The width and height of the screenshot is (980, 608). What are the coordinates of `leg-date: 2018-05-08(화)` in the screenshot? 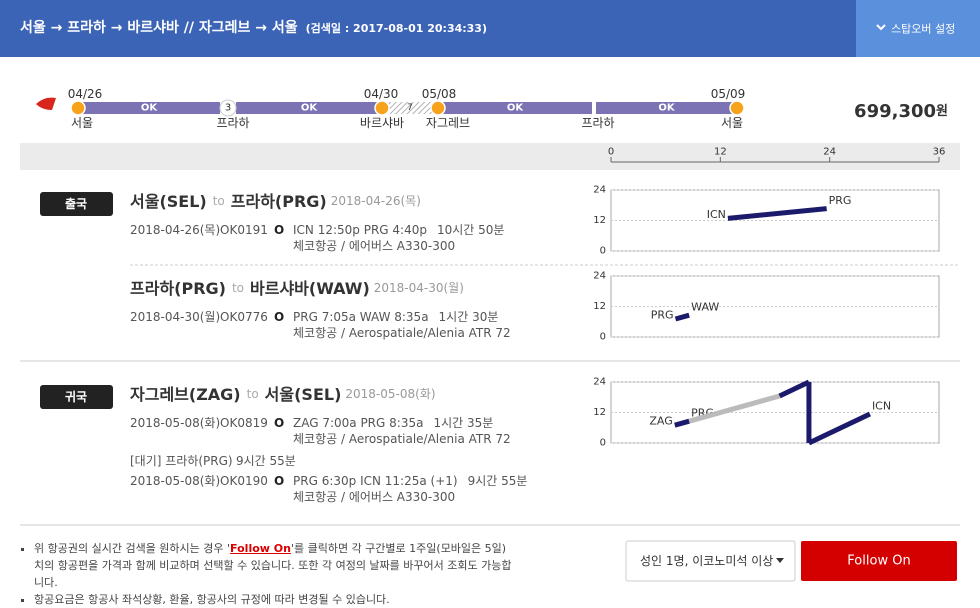 It's located at (390, 394).